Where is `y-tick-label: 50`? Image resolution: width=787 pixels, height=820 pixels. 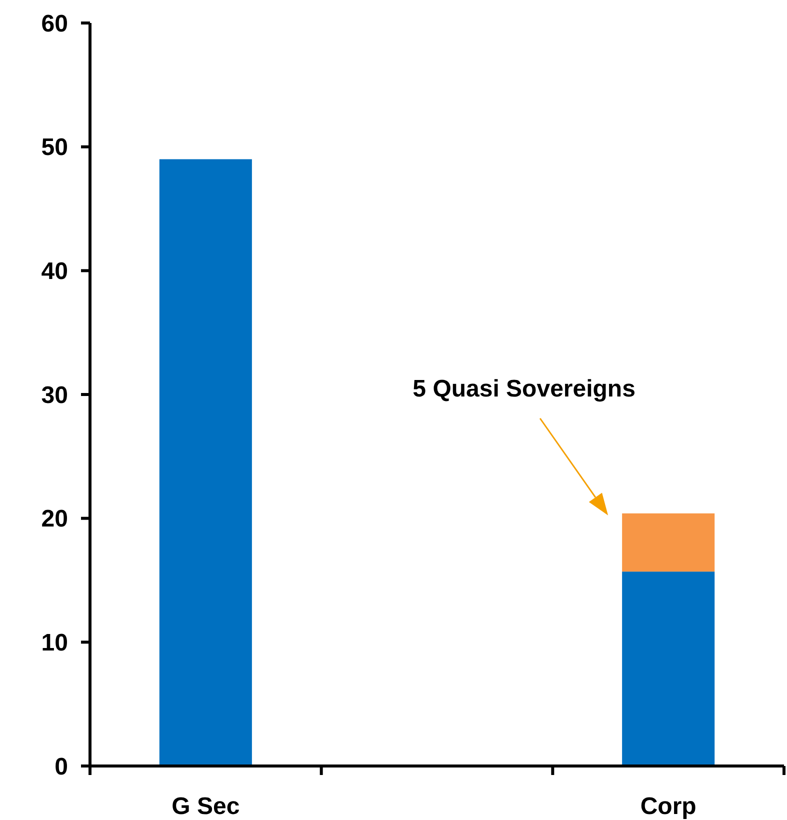
y-tick-label: 50 is located at coordinates (54, 148).